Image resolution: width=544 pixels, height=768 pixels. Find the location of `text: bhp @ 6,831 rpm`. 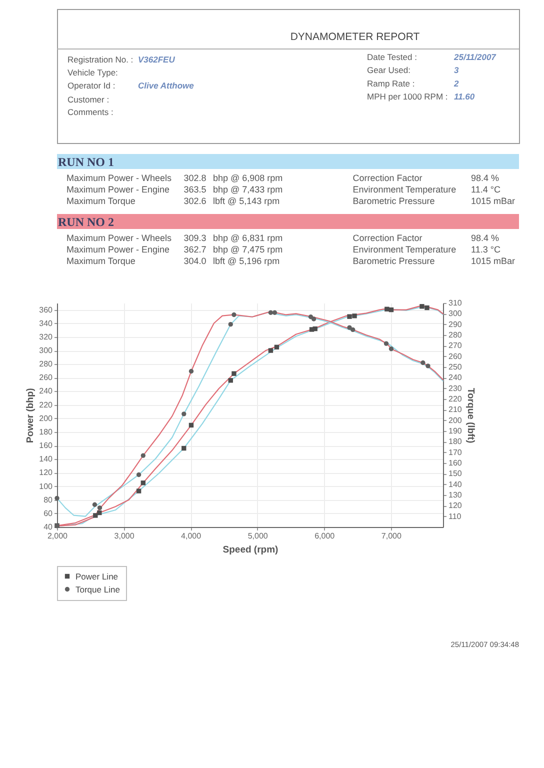

text: bhp @ 6,831 rpm is located at coordinates (248, 238).